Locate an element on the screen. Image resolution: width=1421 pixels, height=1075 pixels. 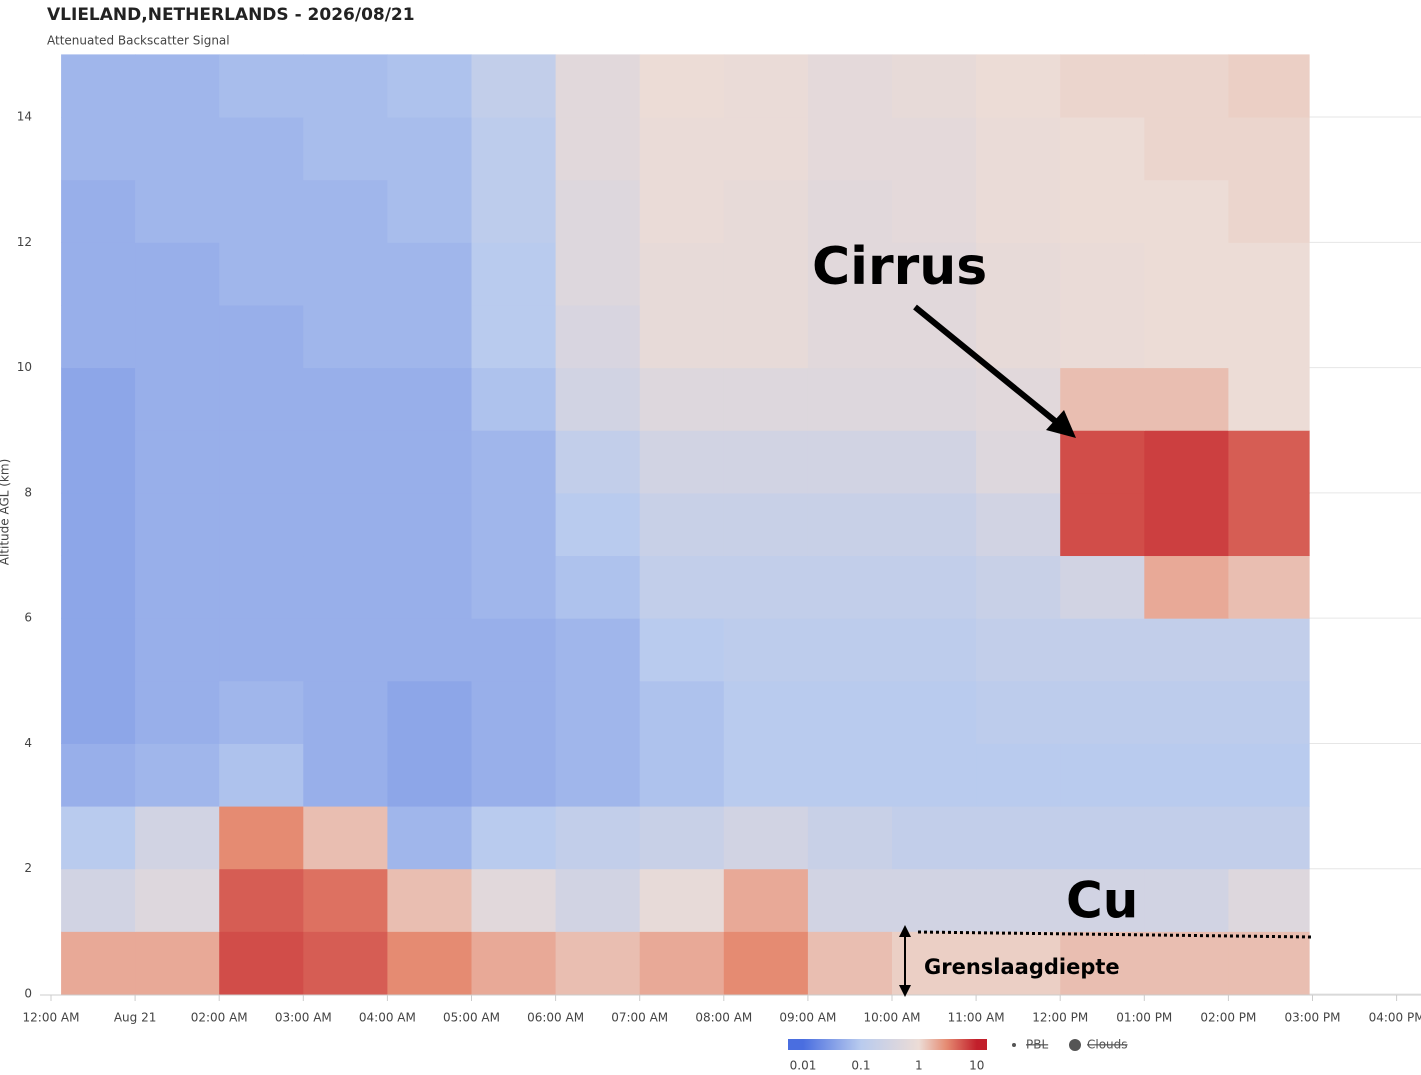
colorbar-tick-label: 0.1 is located at coordinates (860, 1066).